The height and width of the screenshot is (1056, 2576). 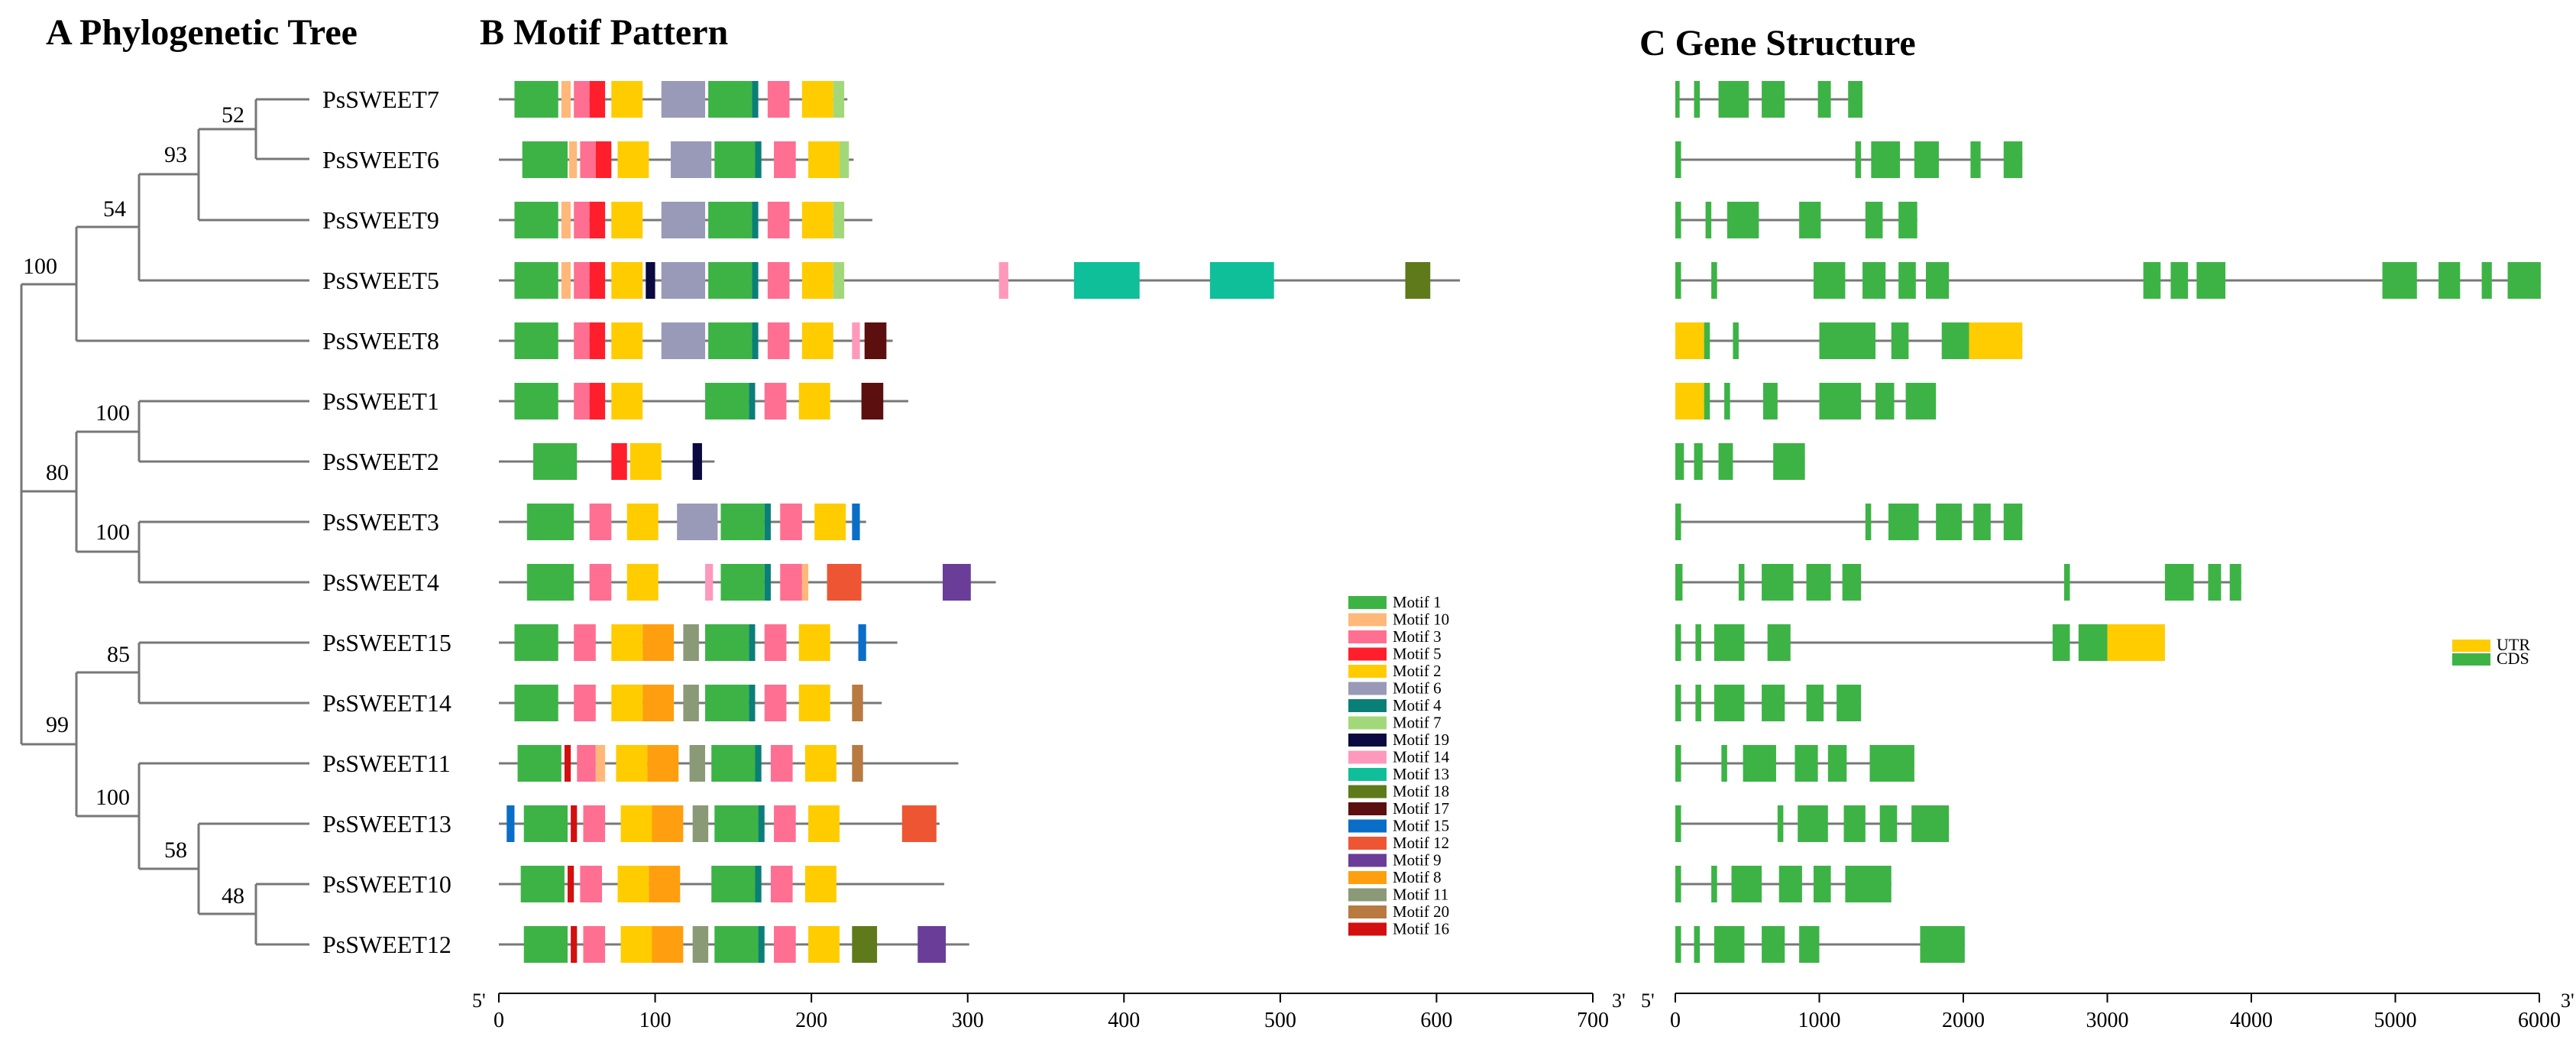 I want to click on motif-20-box, so click(x=857, y=703).